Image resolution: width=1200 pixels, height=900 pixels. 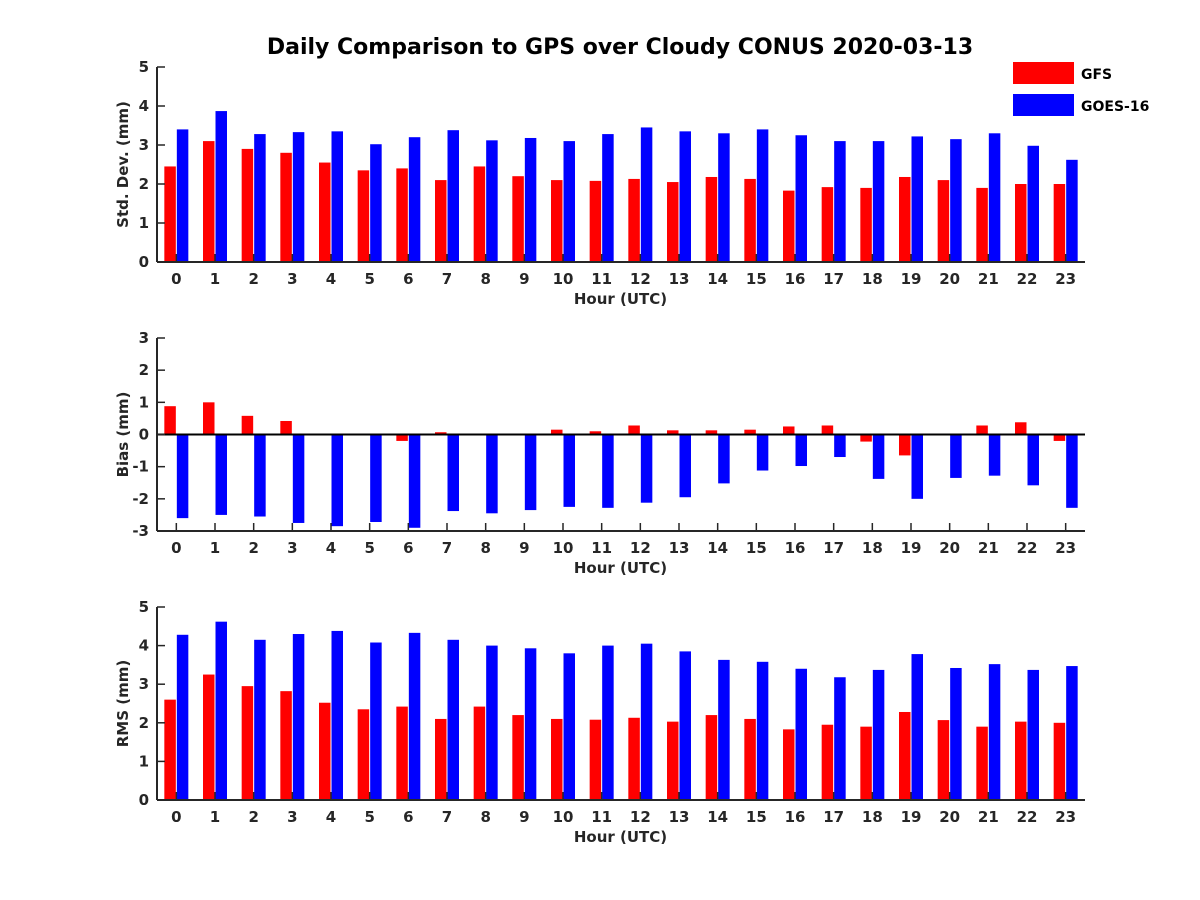 What do you see at coordinates (833, 548) in the screenshot?
I see `x-tick-label-bias-17: 17` at bounding box center [833, 548].